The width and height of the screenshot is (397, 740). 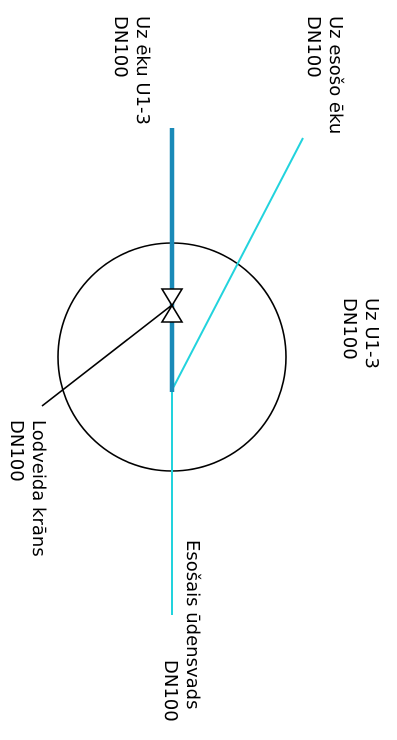 I want to click on label-ball-valve: Lodveida krāns DN100, so click(x=27, y=488).